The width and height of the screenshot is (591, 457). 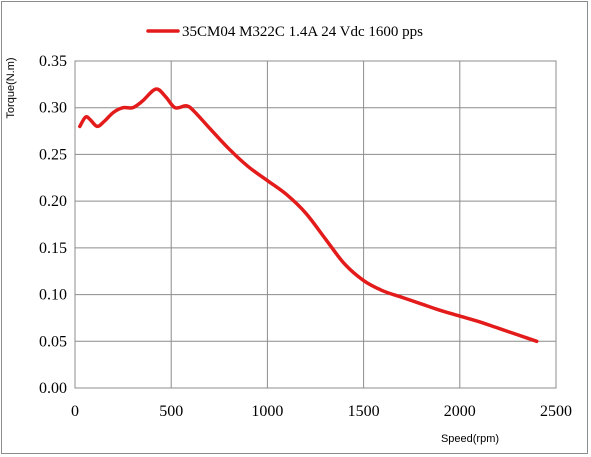 I want to click on y-tick-label: 0.00, so click(x=53, y=388).